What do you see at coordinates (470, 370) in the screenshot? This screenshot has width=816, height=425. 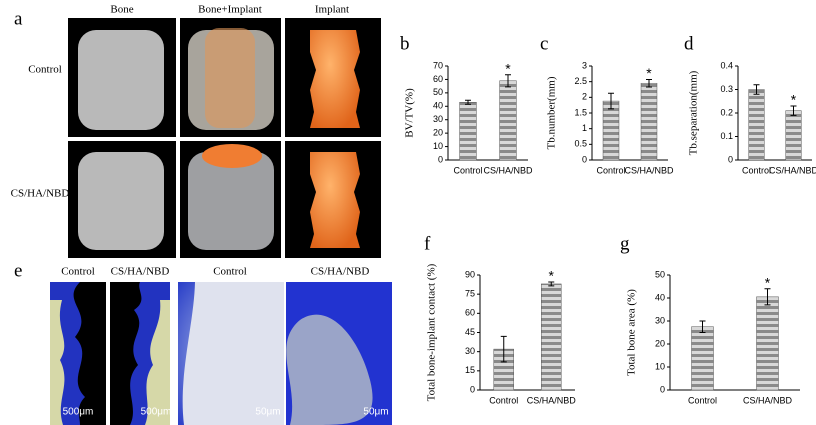 I see `y-tick-label: 15` at bounding box center [470, 370].